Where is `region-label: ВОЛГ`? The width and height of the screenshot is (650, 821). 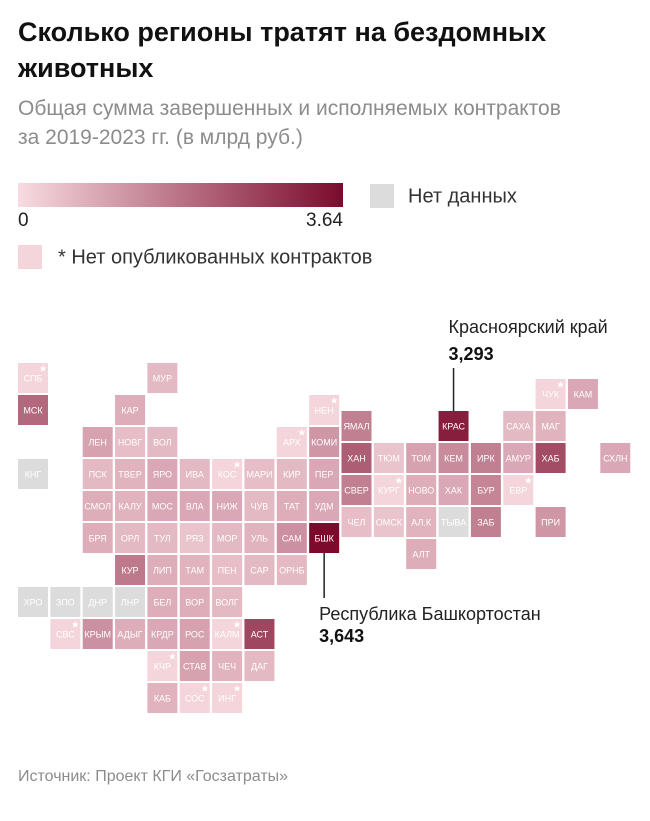
region-label: ВОЛГ is located at coordinates (227, 602).